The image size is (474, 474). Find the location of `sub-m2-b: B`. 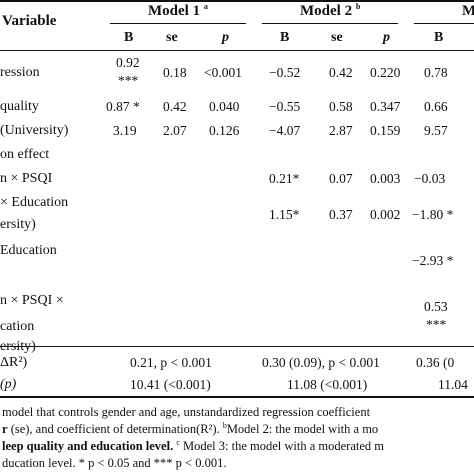

sub-m2-b: B is located at coordinates (285, 37).